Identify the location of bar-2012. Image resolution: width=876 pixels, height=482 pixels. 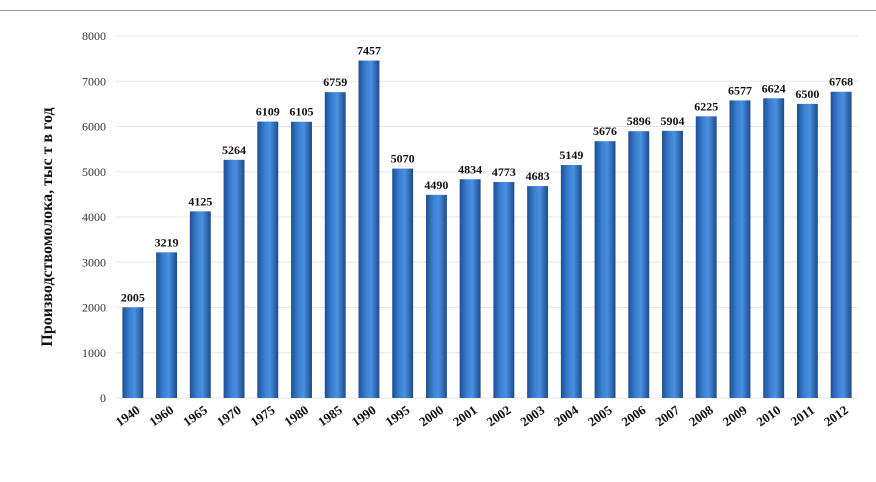
(841, 245).